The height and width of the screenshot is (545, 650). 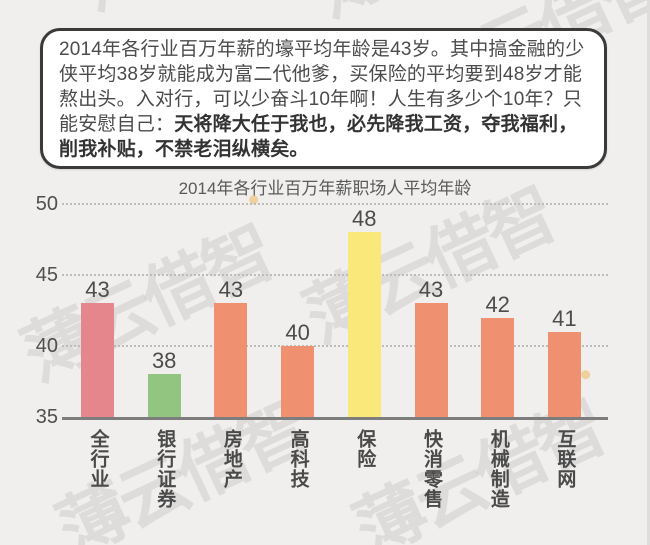 What do you see at coordinates (297, 332) in the screenshot?
I see `bar-value-label-高科技: 40` at bounding box center [297, 332].